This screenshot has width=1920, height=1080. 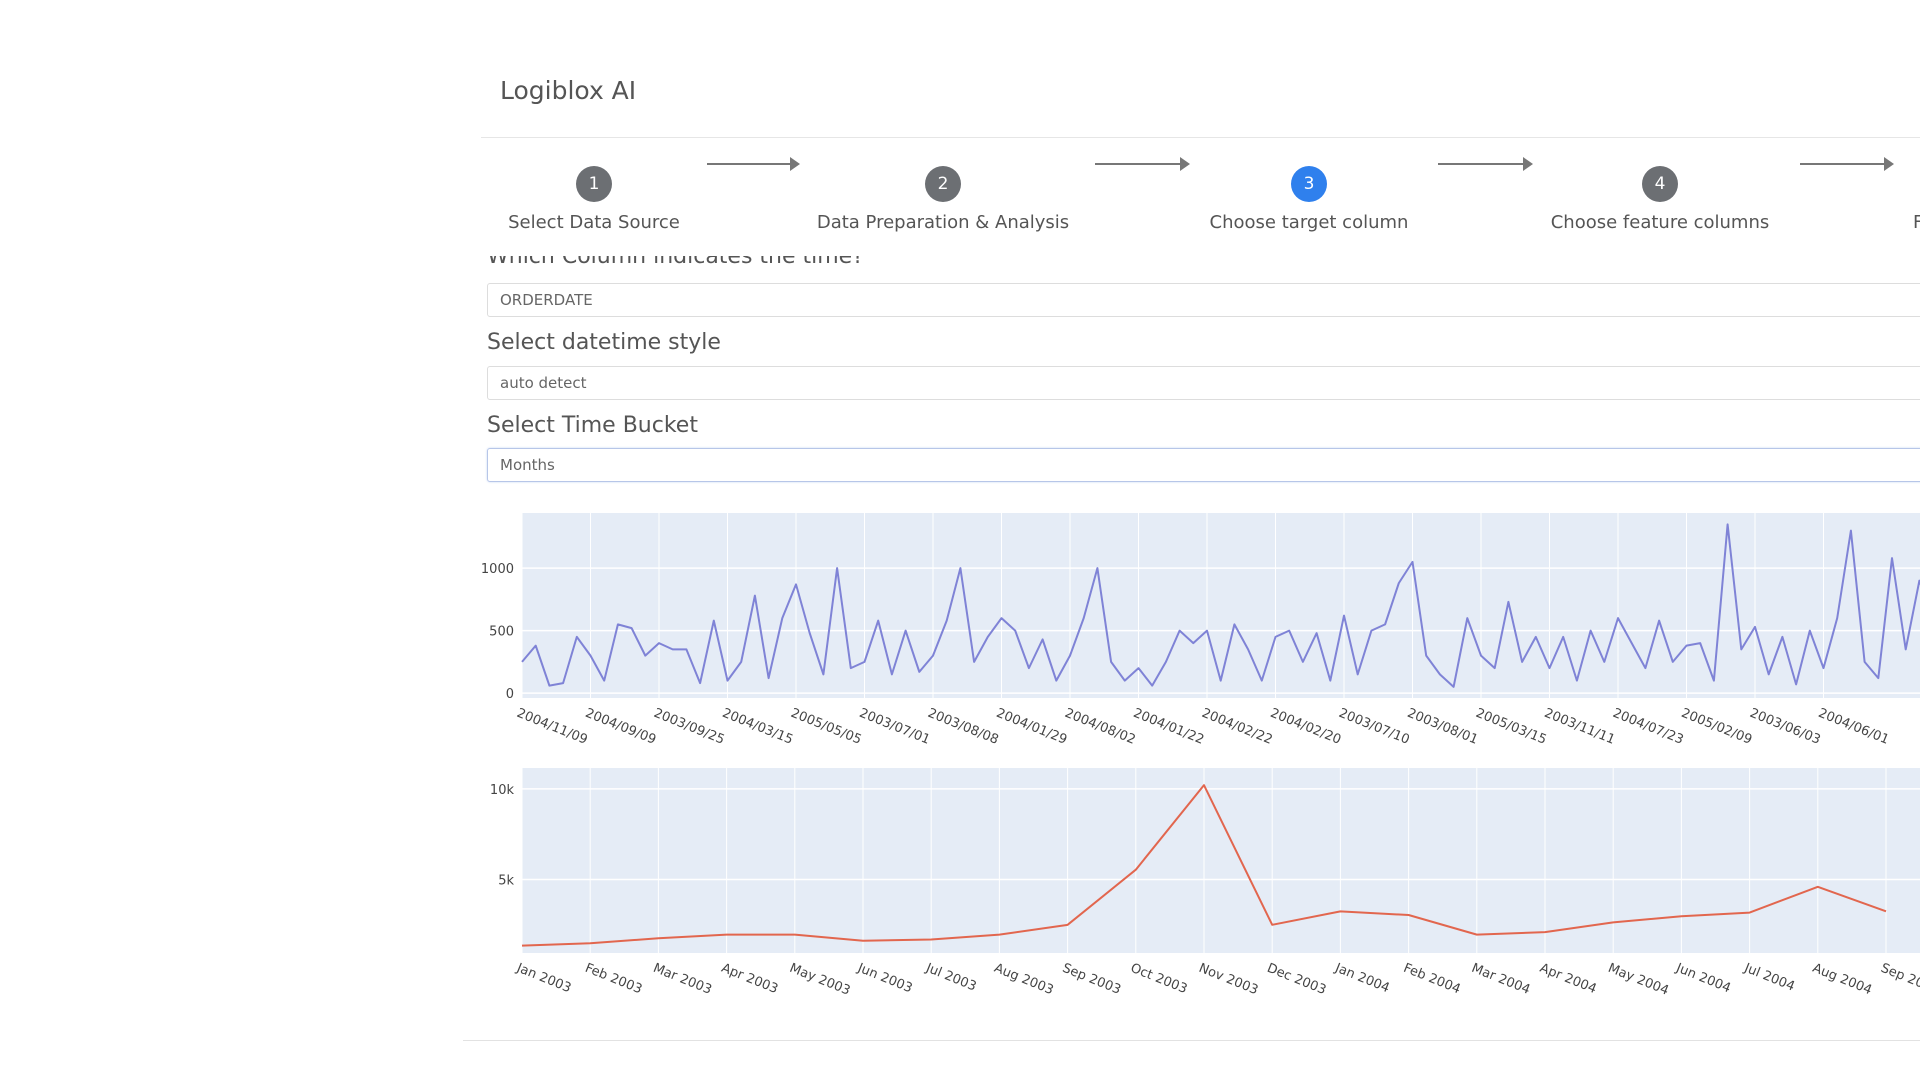 I want to click on app-title: Logiblox AI, so click(x=568, y=90).